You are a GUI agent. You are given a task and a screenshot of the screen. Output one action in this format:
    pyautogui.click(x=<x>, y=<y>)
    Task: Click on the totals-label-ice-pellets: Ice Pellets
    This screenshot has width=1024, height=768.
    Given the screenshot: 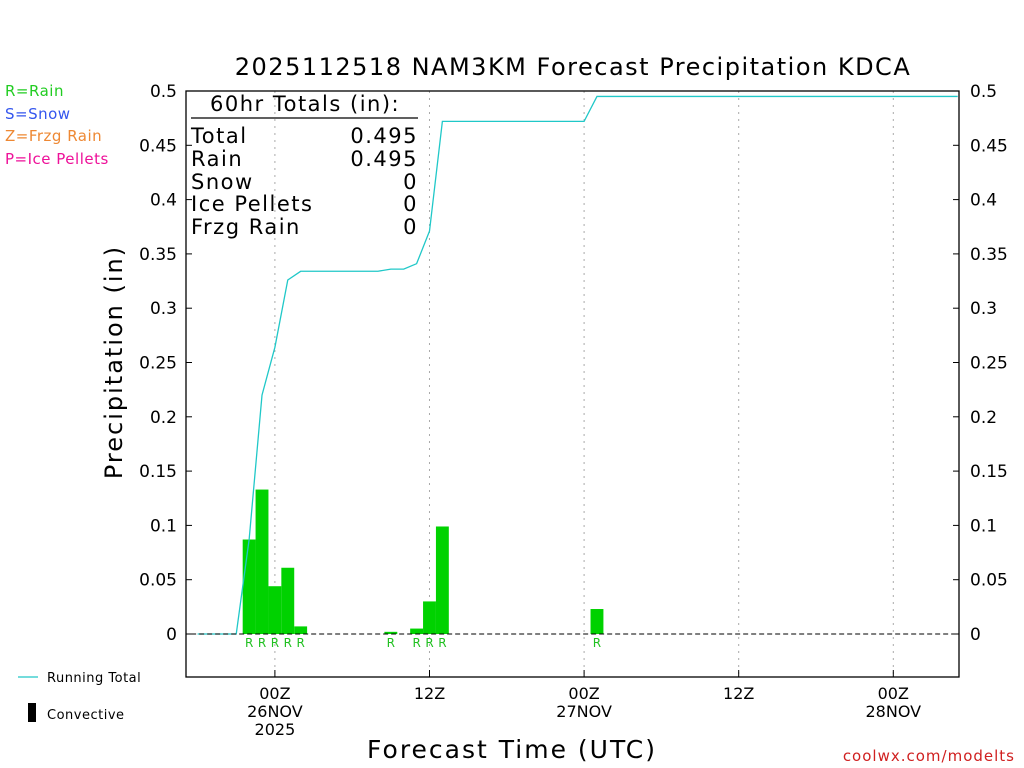 What is the action you would take?
    pyautogui.click(x=252, y=204)
    